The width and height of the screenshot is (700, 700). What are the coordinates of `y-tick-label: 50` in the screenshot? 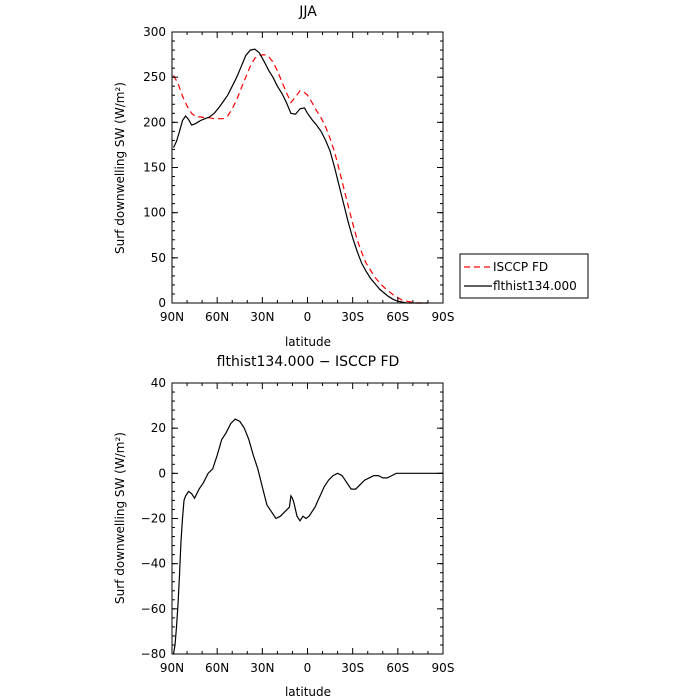 It's located at (158, 258).